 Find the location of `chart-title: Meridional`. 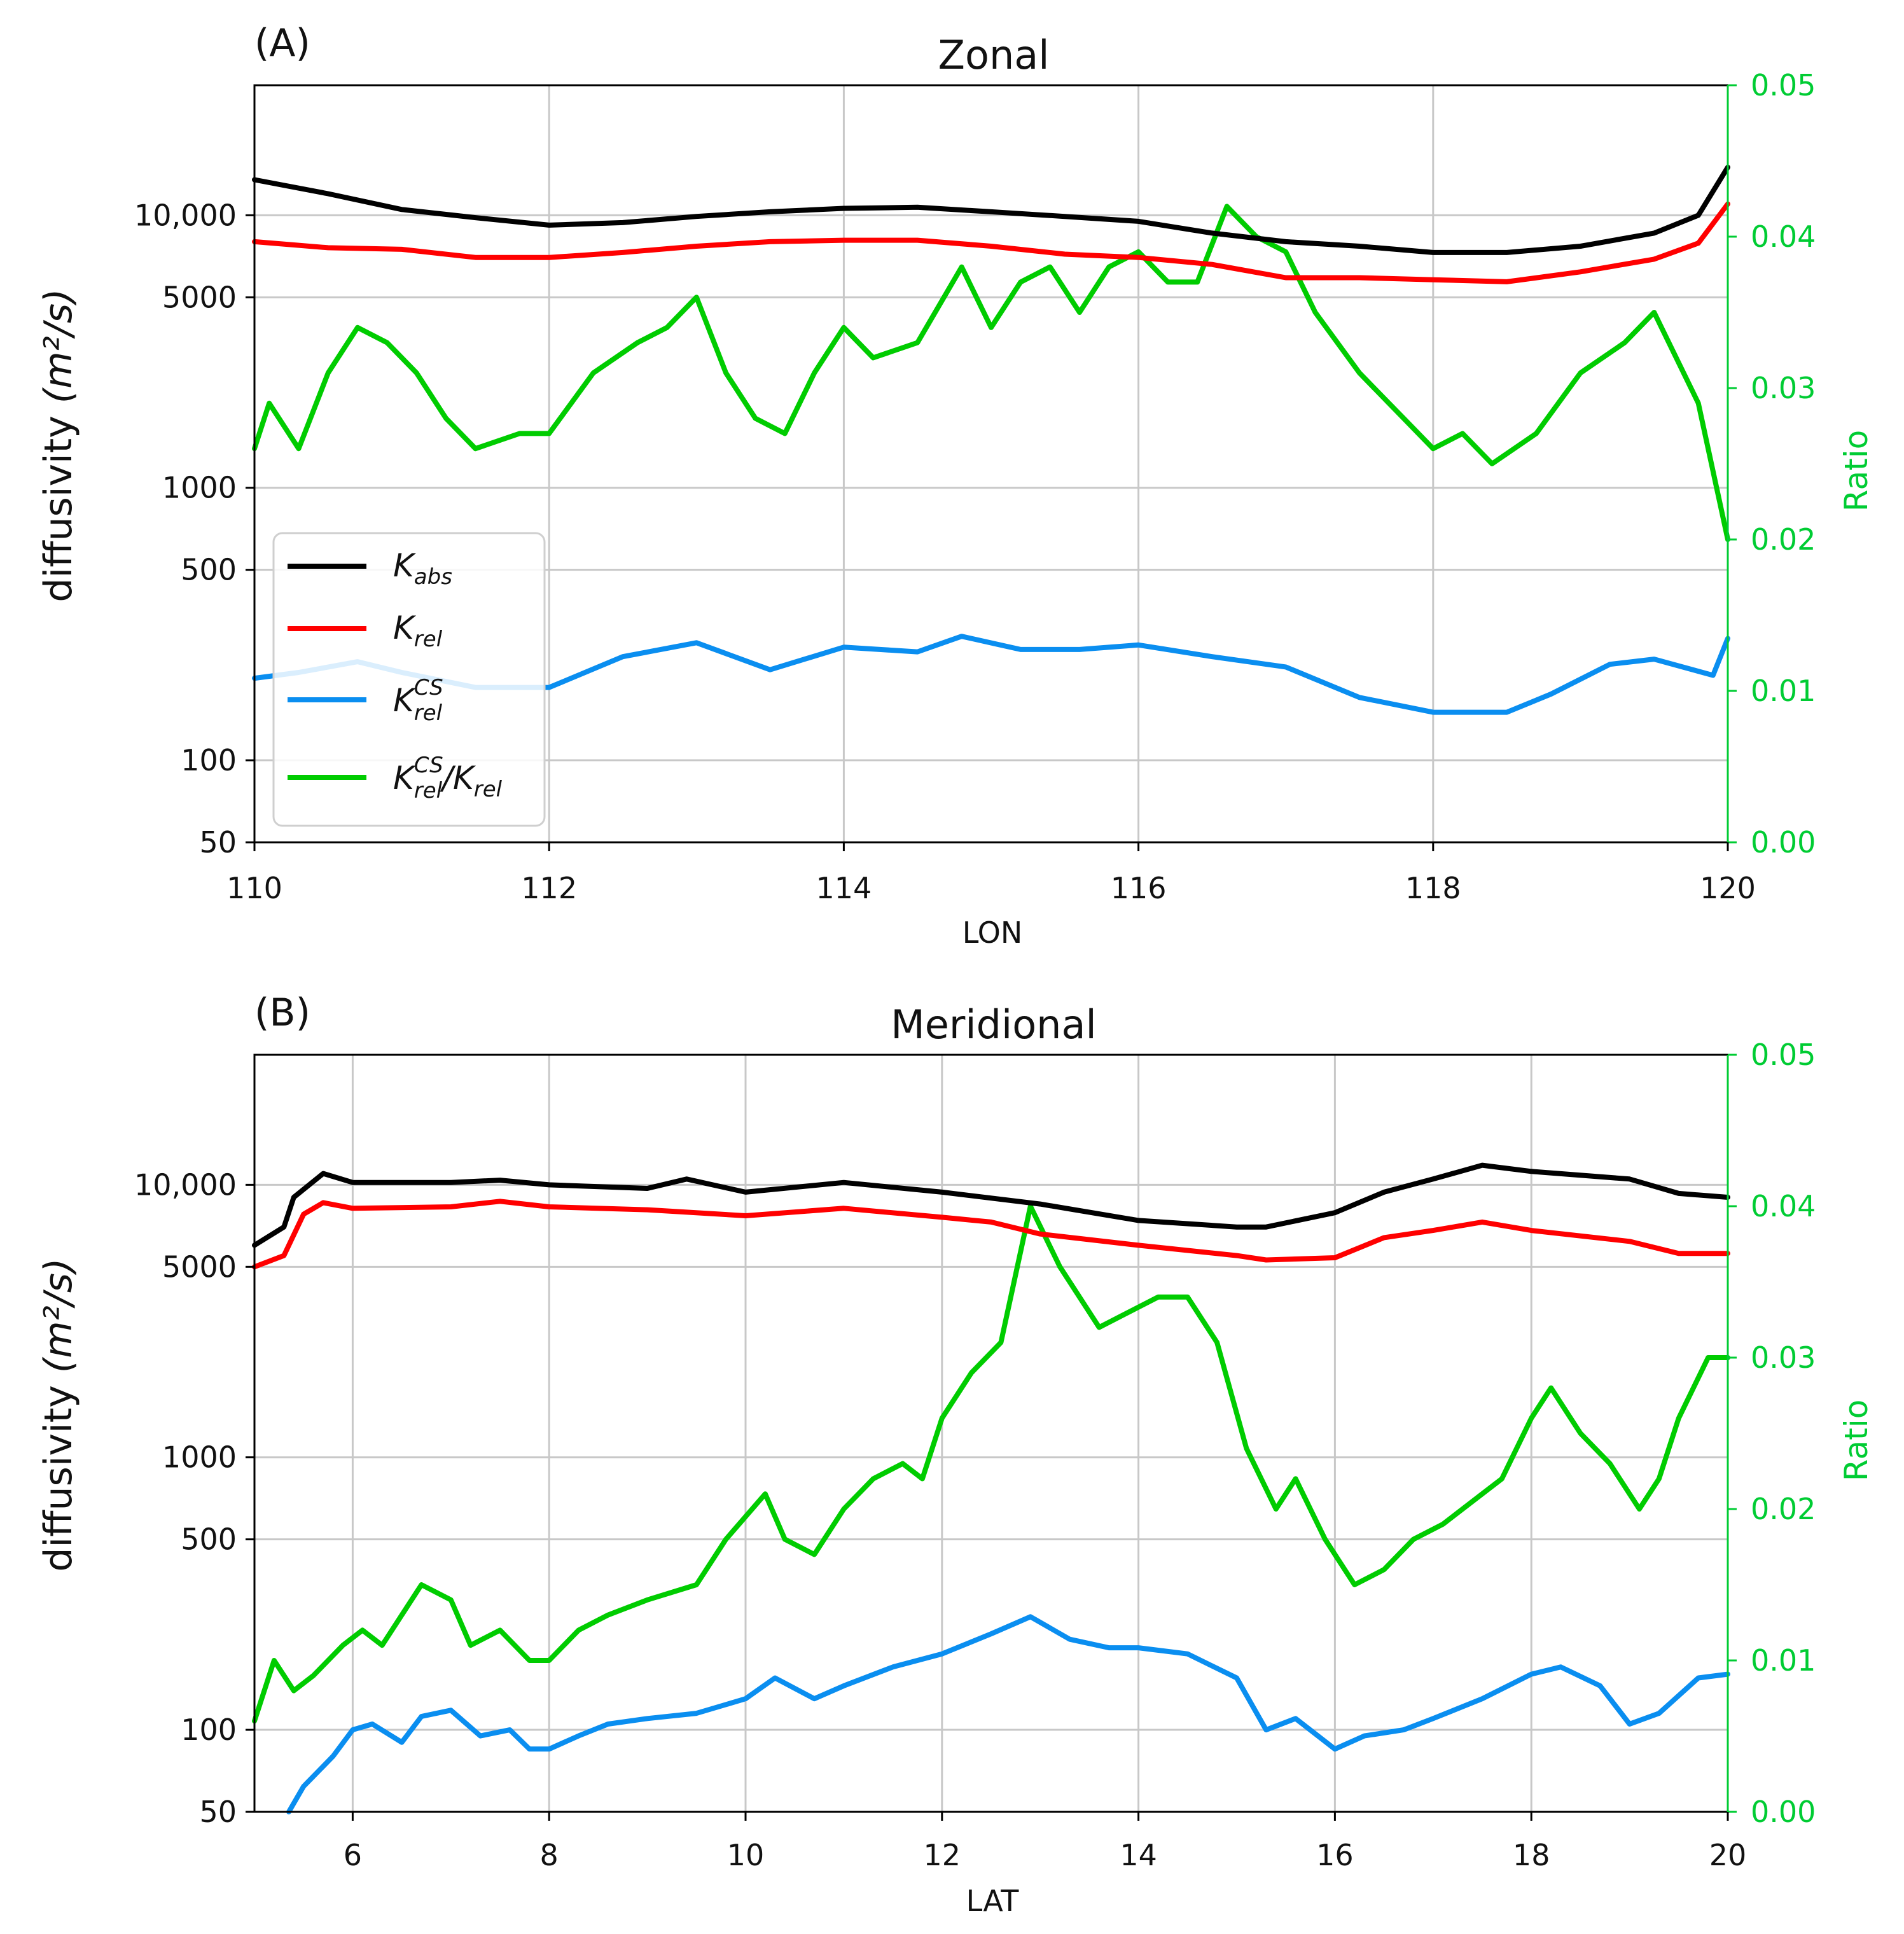

chart-title: Meridional is located at coordinates (993, 1024).